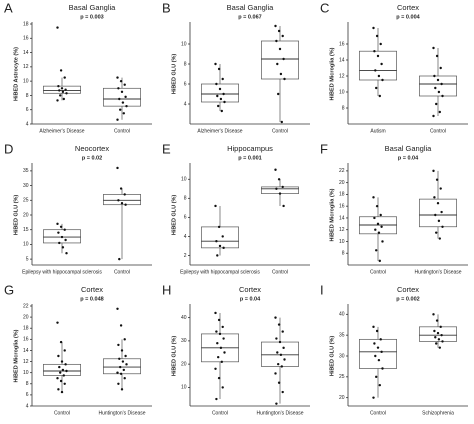  I want to click on panel-label: G, so click(9, 289).